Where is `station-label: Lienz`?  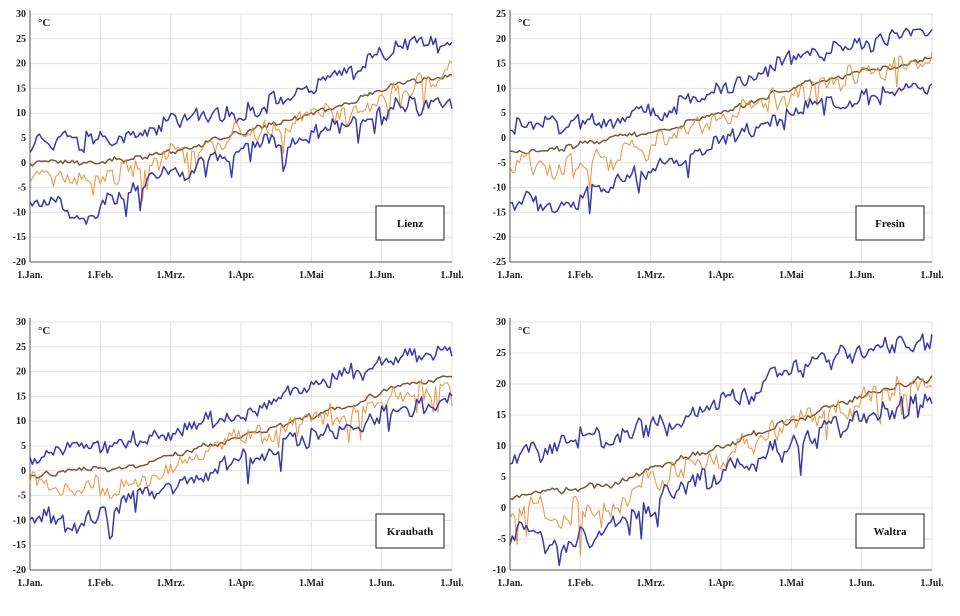 station-label: Lienz is located at coordinates (410, 224).